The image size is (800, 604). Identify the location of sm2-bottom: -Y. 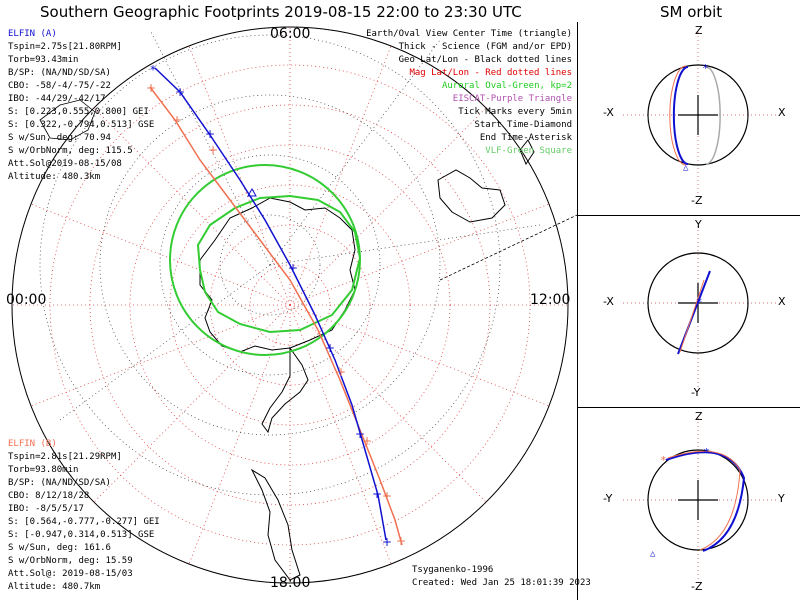
(696, 392).